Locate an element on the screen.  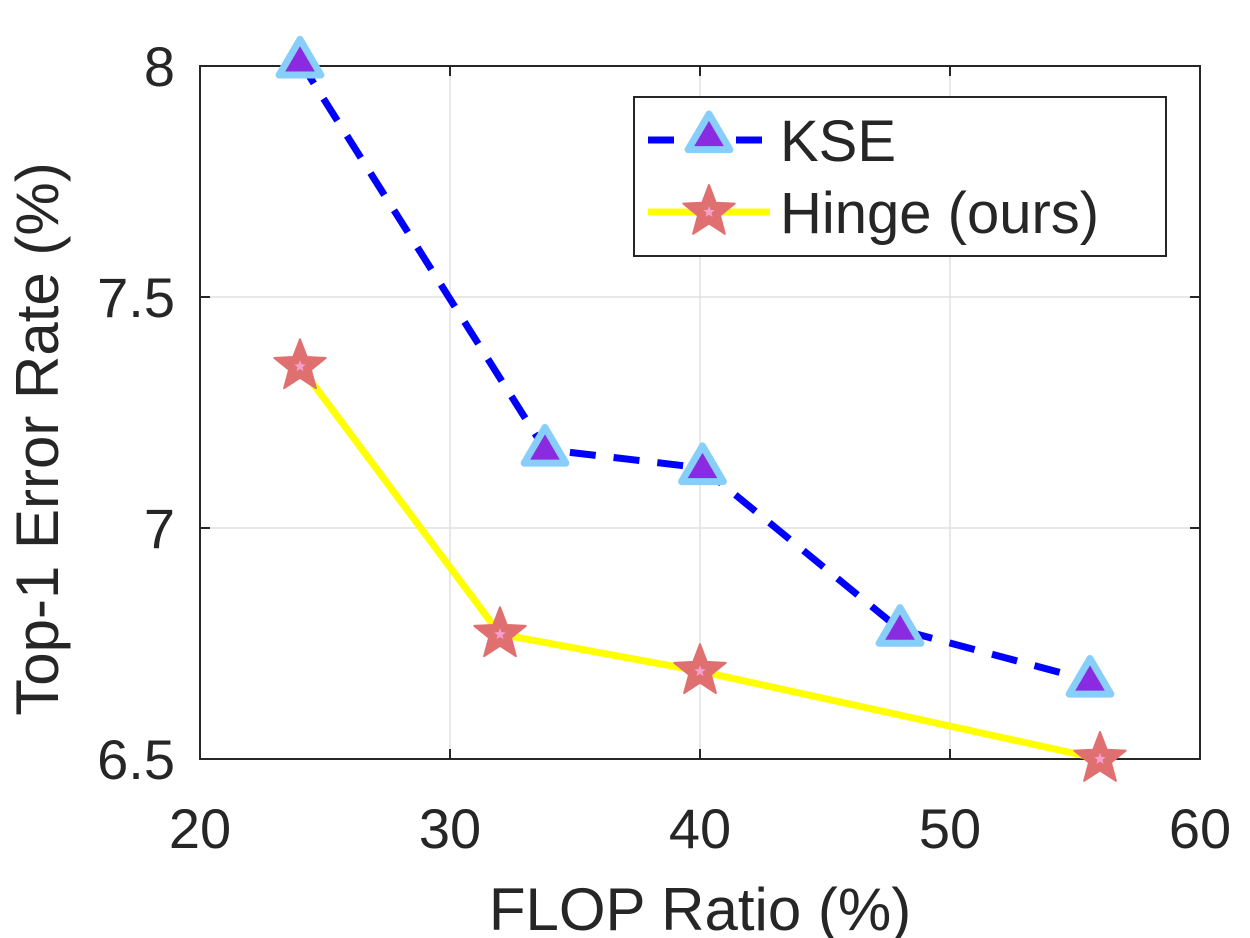
y-tick-label: 8 is located at coordinates (159, 66).